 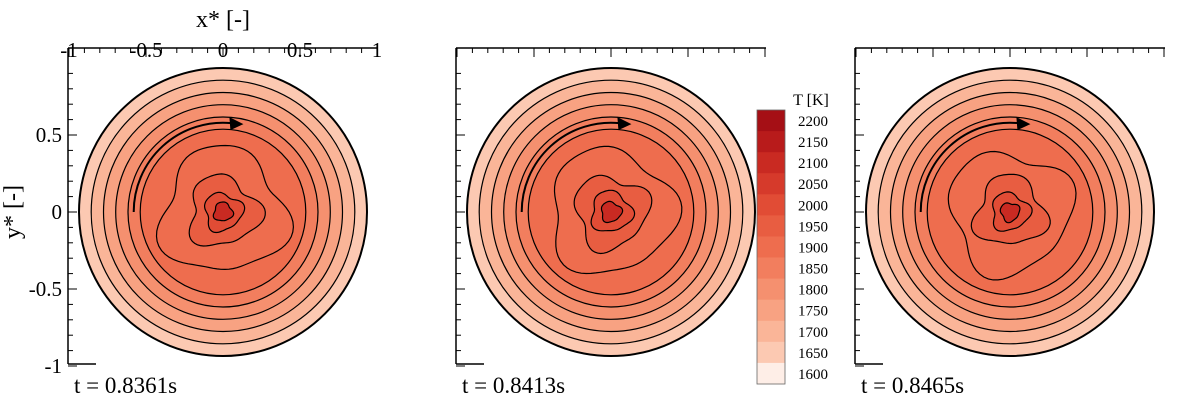 What do you see at coordinates (912, 385) in the screenshot?
I see `time-label: t = 0.8465s` at bounding box center [912, 385].